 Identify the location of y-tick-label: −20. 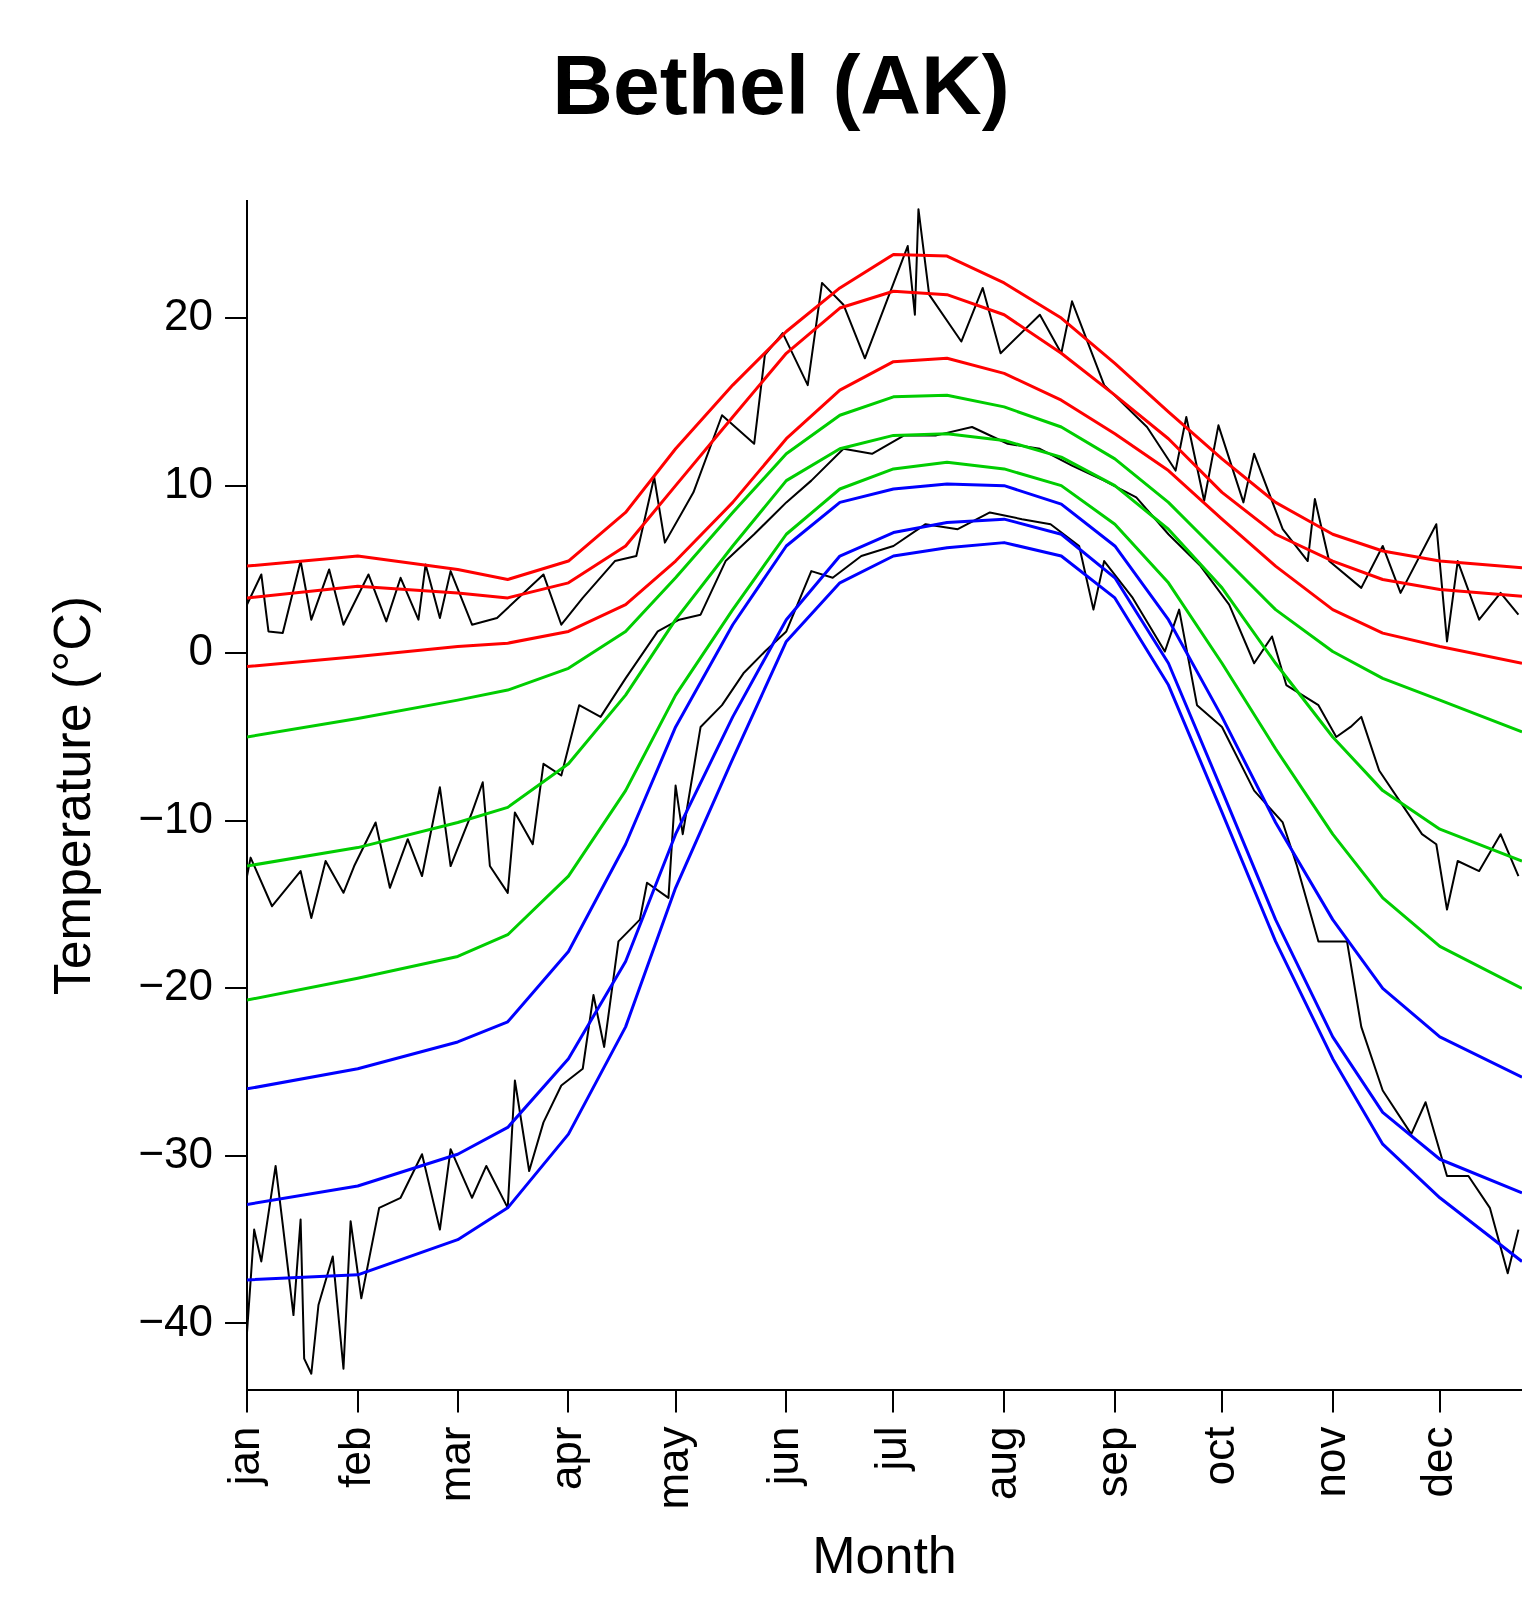
(176, 985).